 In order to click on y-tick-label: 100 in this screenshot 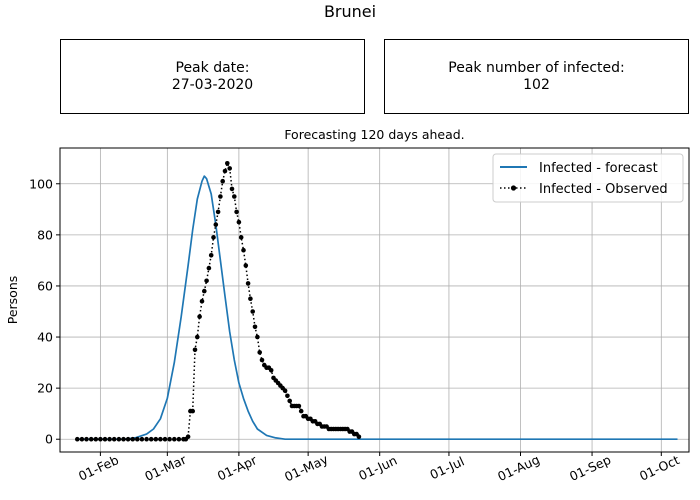, I will do `click(41, 183)`.